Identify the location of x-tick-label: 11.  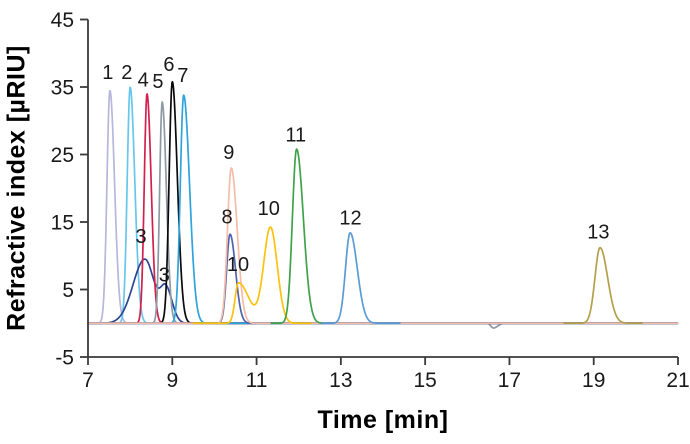
(257, 380).